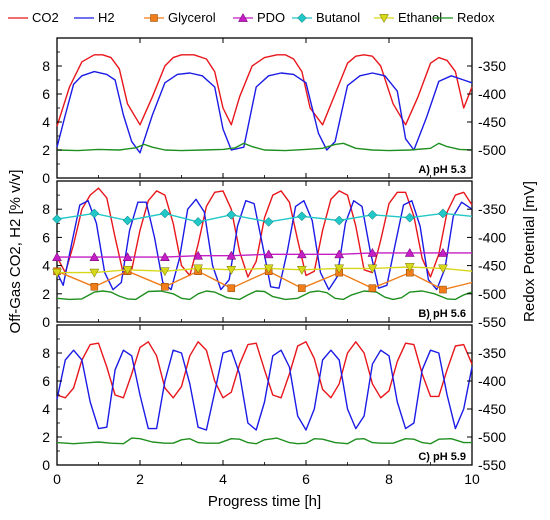 This screenshot has height=520, width=550. What do you see at coordinates (492, 266) in the screenshot?
I see `panel-2-right-tick-label: -450` at bounding box center [492, 266].